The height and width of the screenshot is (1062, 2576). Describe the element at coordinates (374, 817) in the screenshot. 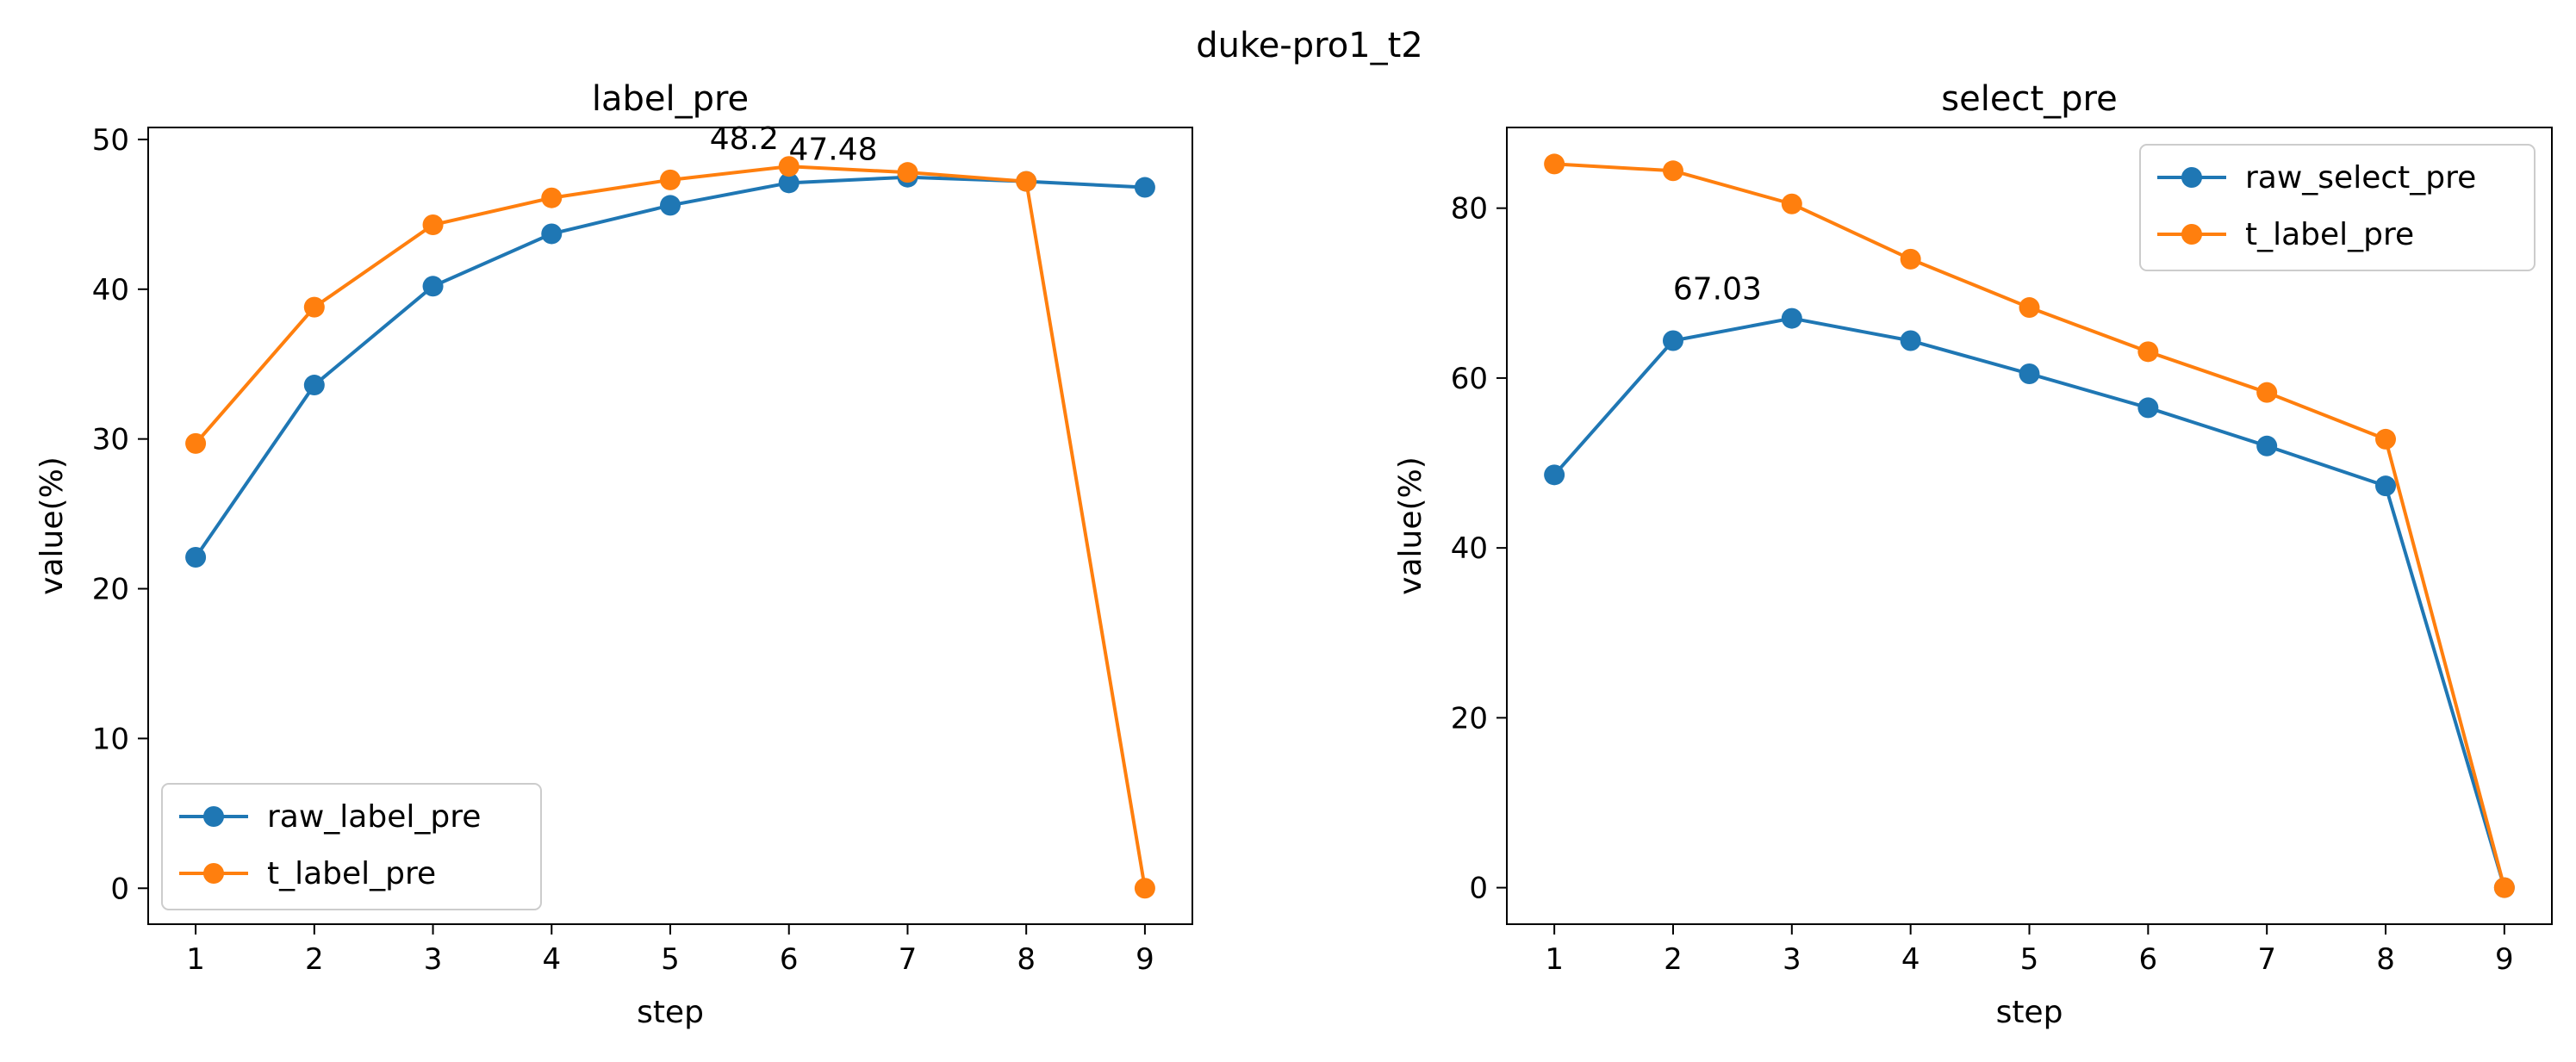

I see `legend-entry: raw_label_pre` at that location.